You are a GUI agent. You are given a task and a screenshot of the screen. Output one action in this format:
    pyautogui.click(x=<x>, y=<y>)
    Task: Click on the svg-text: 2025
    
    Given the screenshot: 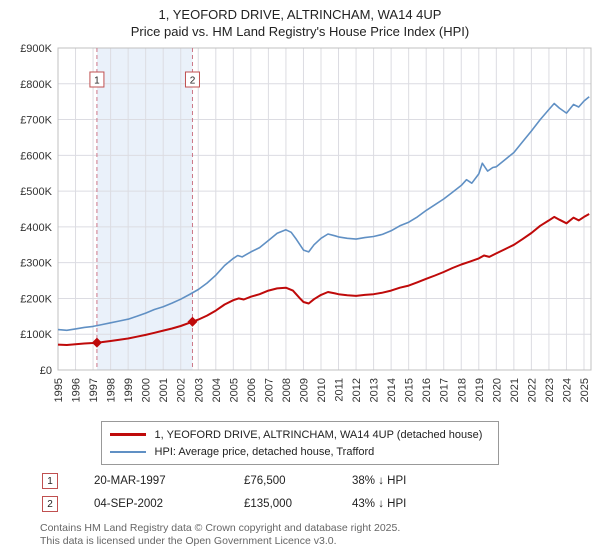 What is the action you would take?
    pyautogui.click(x=585, y=390)
    